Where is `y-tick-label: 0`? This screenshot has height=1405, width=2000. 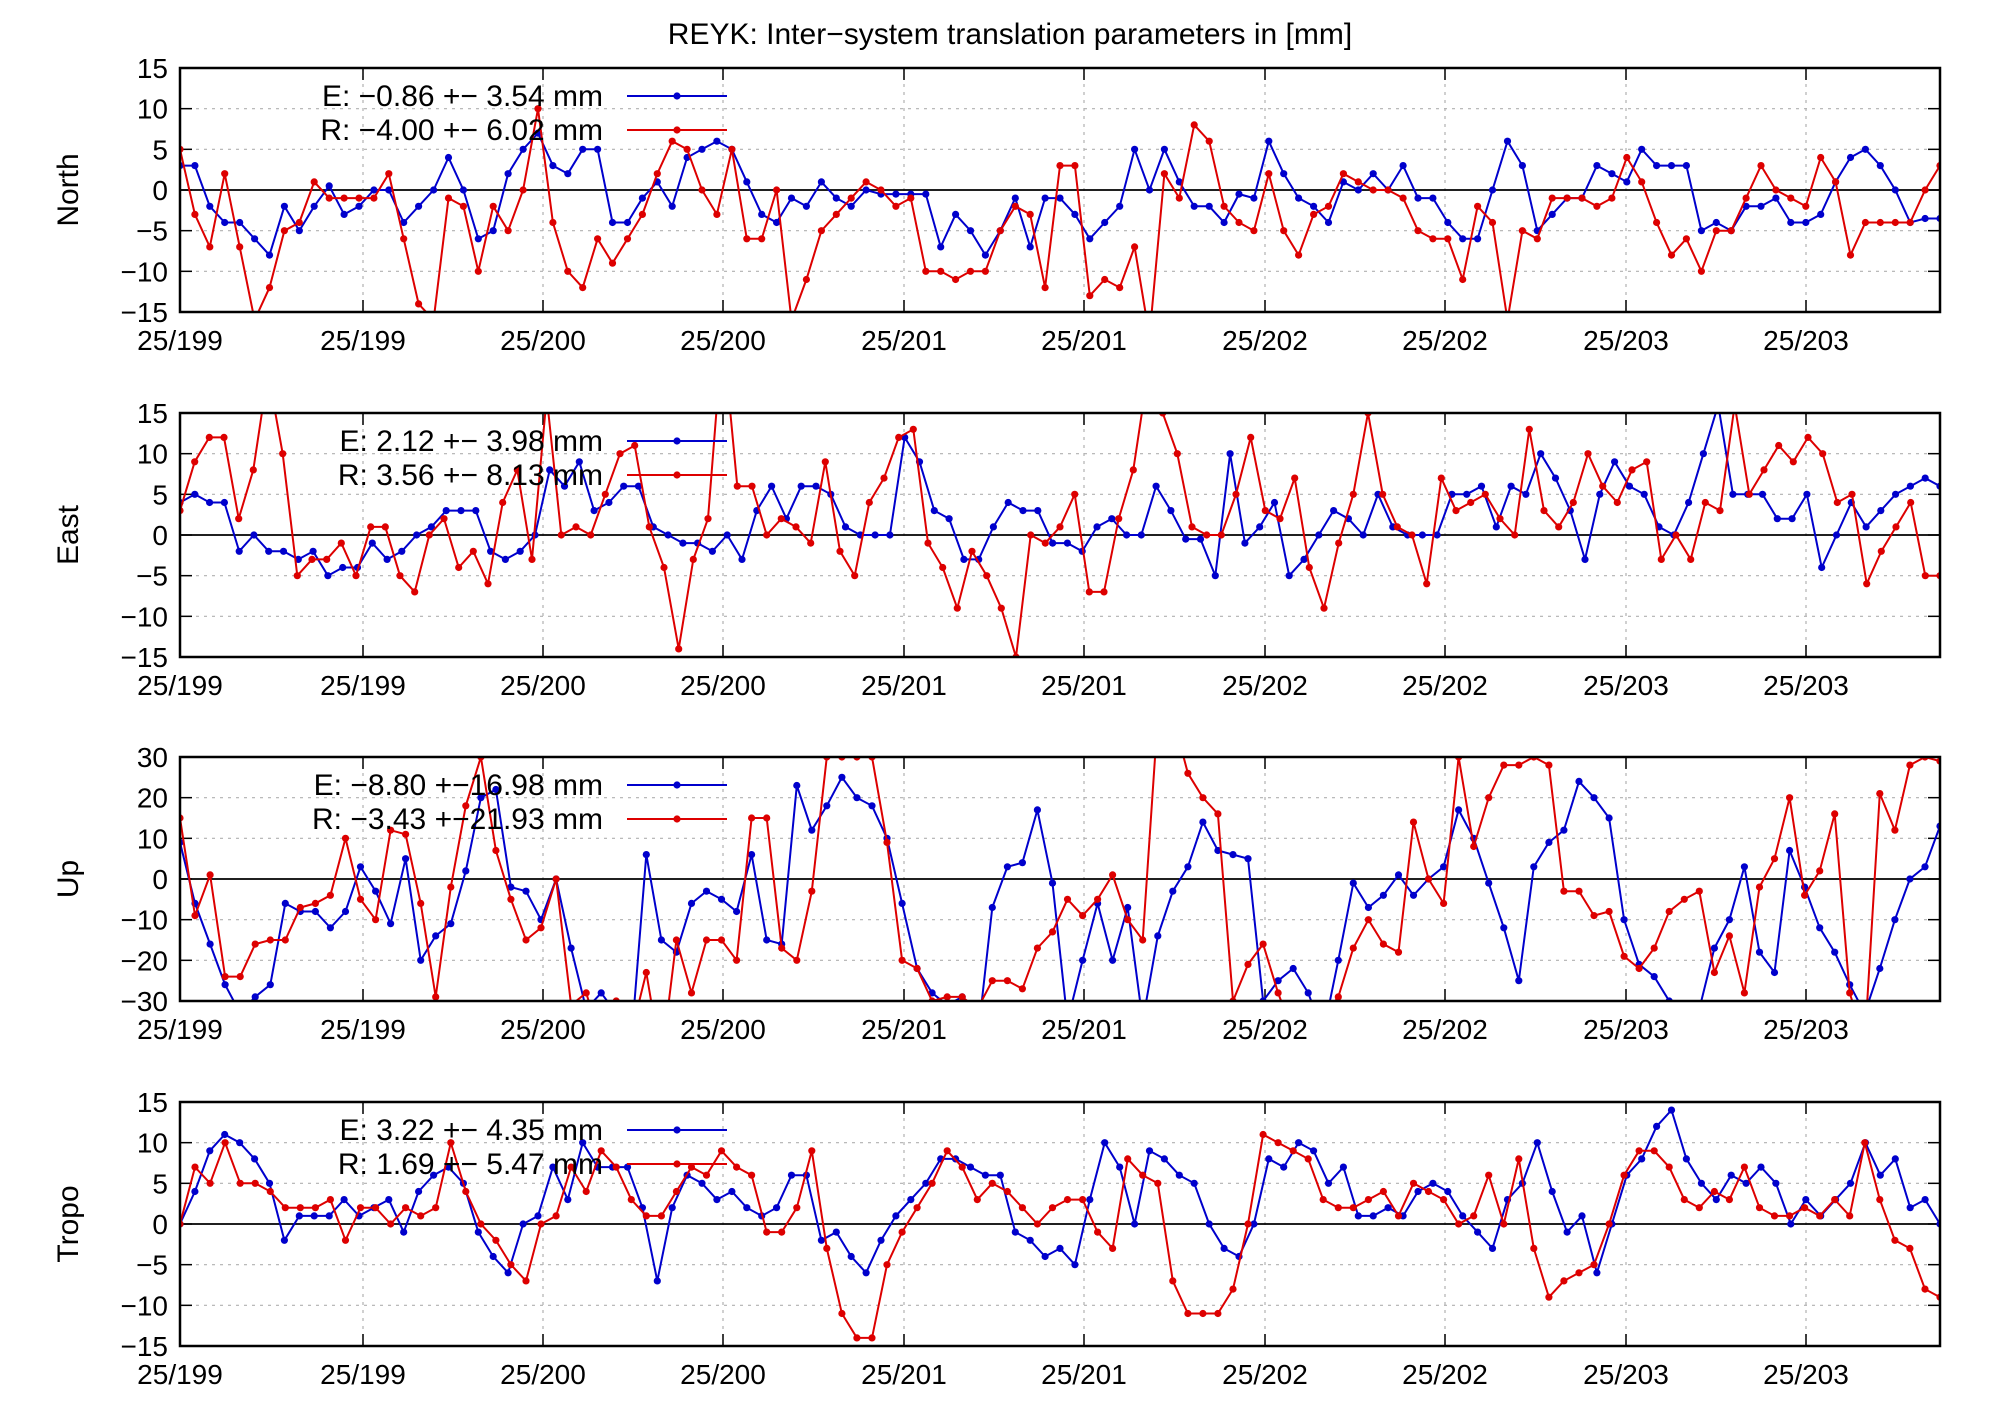
y-tick-label: 0 is located at coordinates (160, 190).